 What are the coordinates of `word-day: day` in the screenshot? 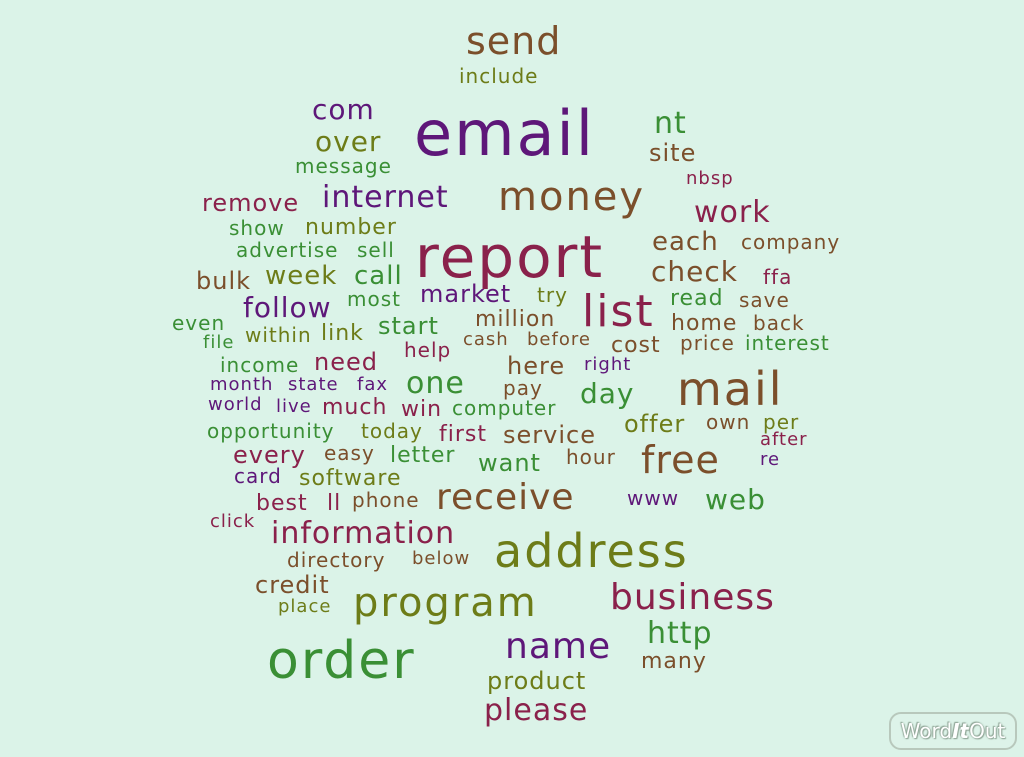 It's located at (607, 393).